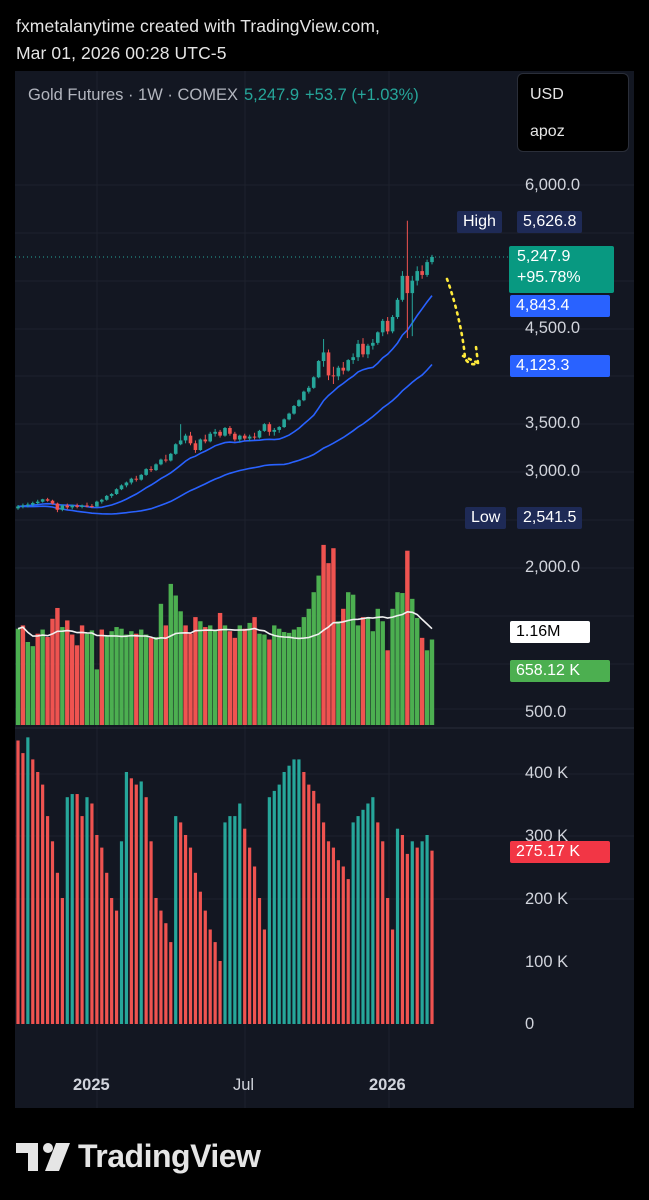 The height and width of the screenshot is (1200, 649). I want to click on price-tick: 4,500.0, so click(553, 328).